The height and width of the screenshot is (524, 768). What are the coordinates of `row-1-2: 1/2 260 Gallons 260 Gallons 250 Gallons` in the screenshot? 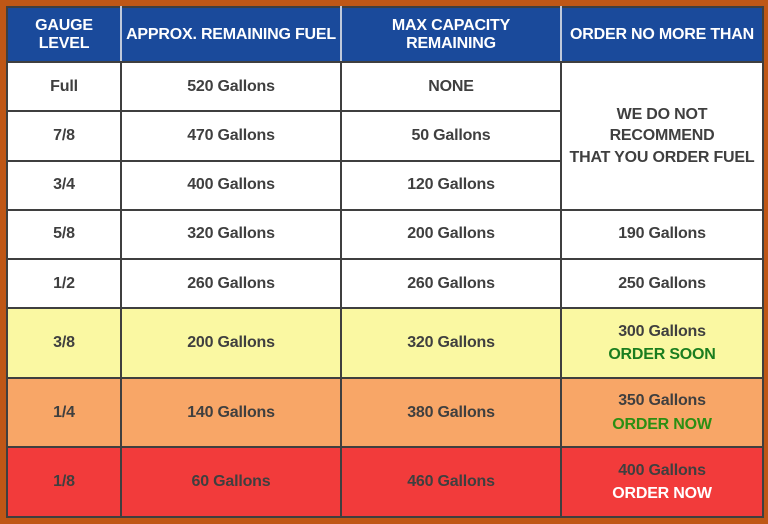 It's located at (385, 283).